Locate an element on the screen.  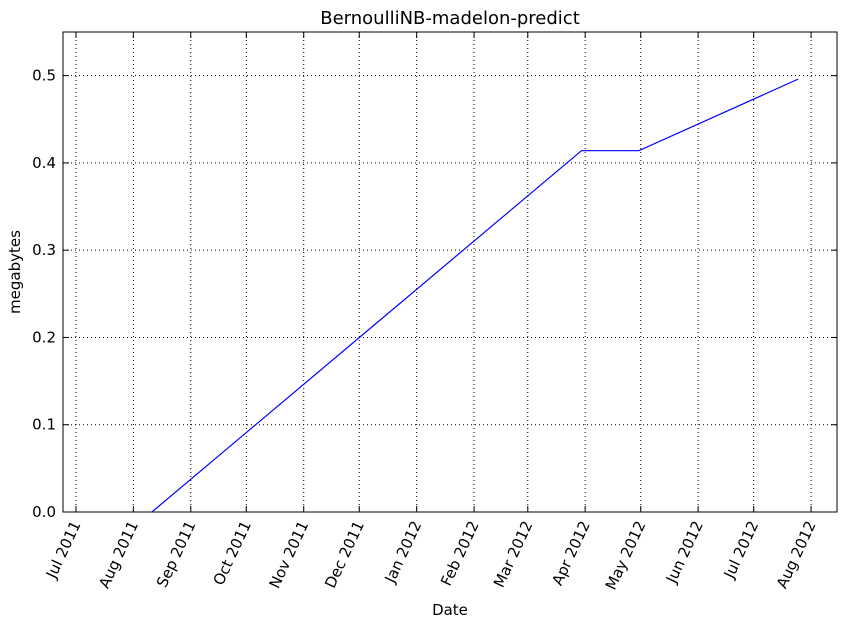
y-tick-label: 0.5 is located at coordinates (44, 76).